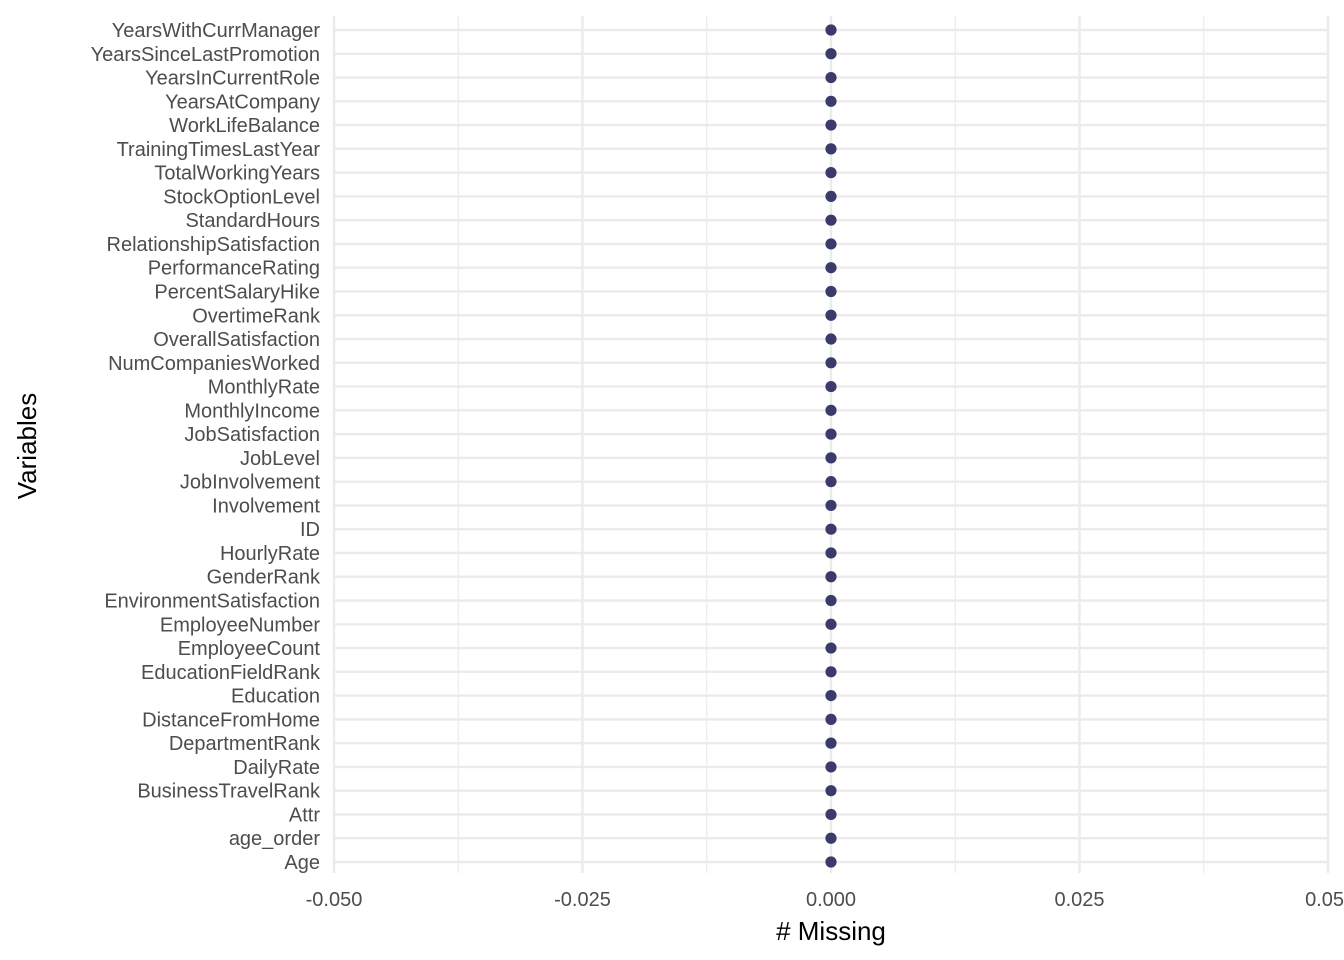 This screenshot has width=1344, height=960. I want to click on x-tick-labels: -0.050 -0.025 0.000 0.025 0.05, so click(825, 900).